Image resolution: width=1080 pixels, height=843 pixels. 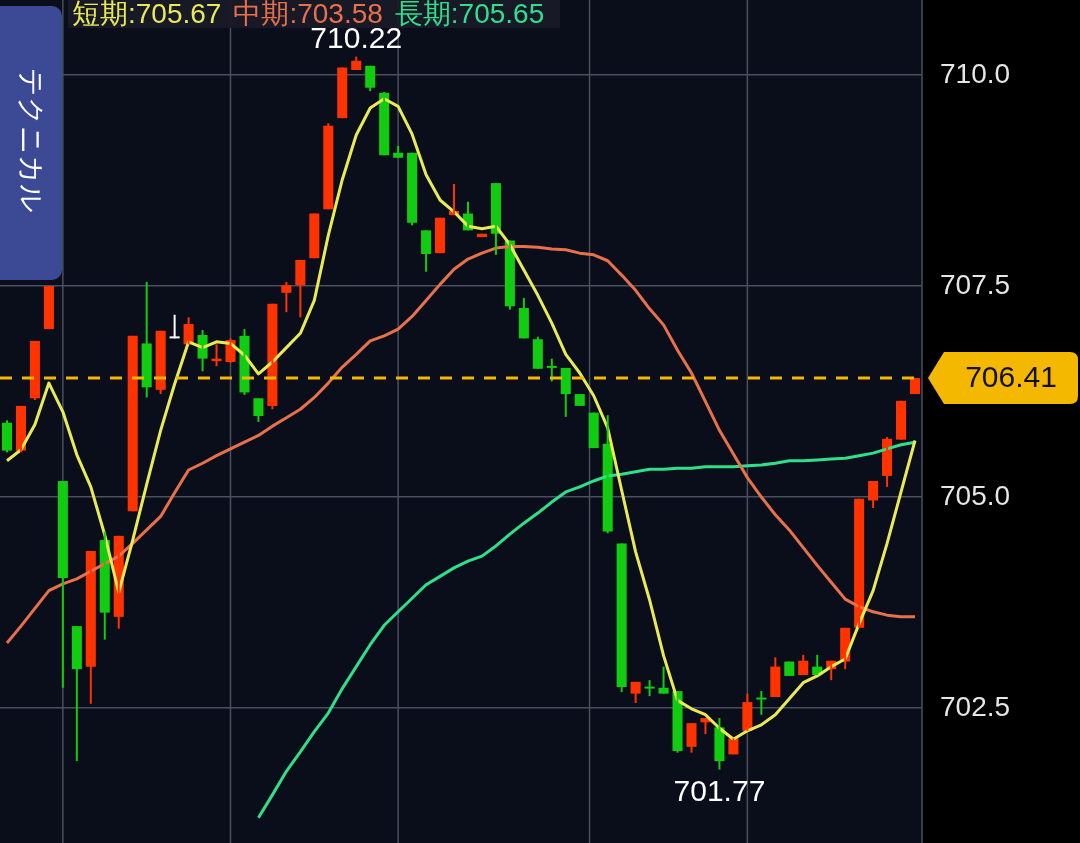 I want to click on ref-line-label: 706.41, so click(x=1011, y=377).